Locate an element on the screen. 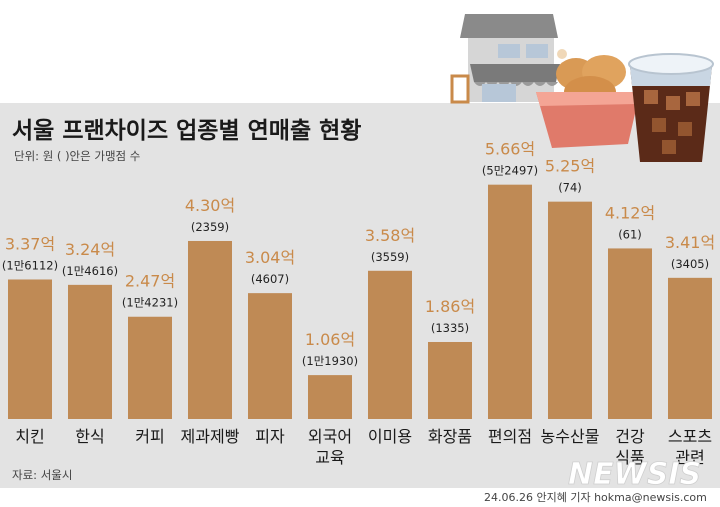 This screenshot has width=720, height=507. value-label: 3.37억 is located at coordinates (30, 243).